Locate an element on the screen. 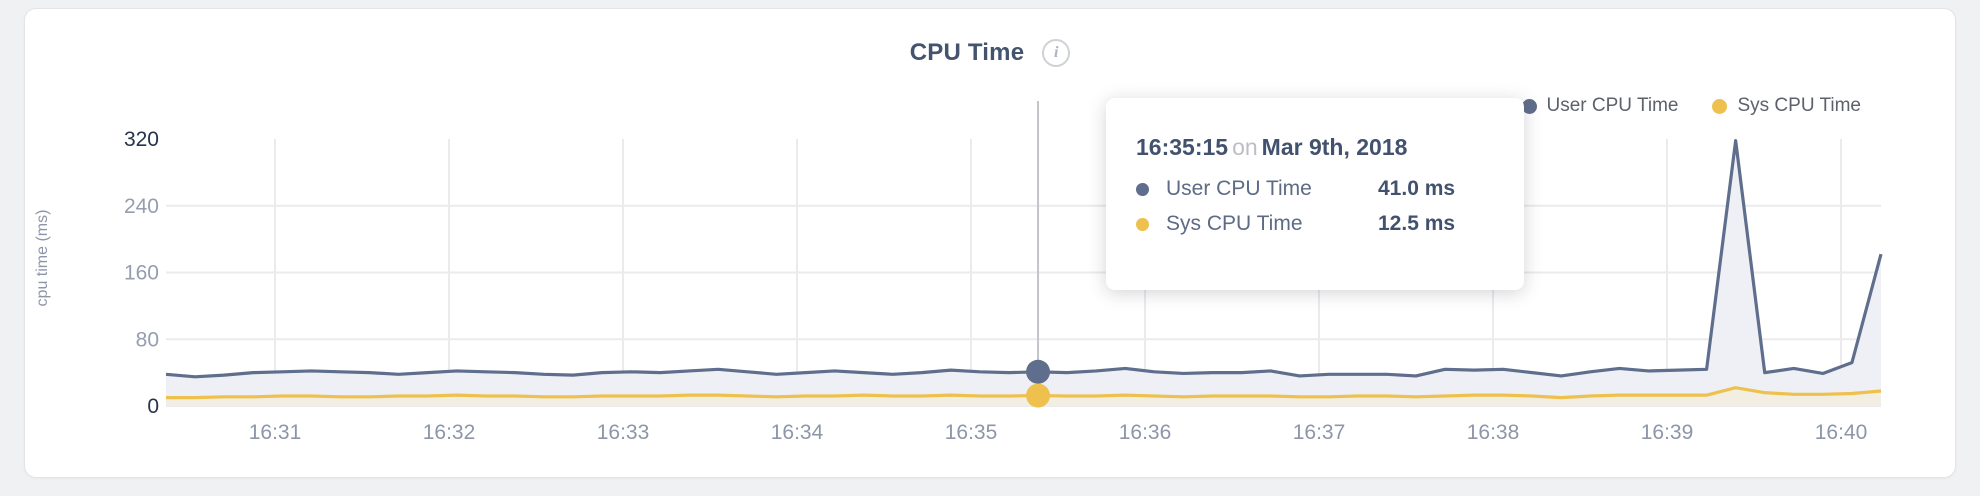  x-tick-label: 16:34 is located at coordinates (797, 432).